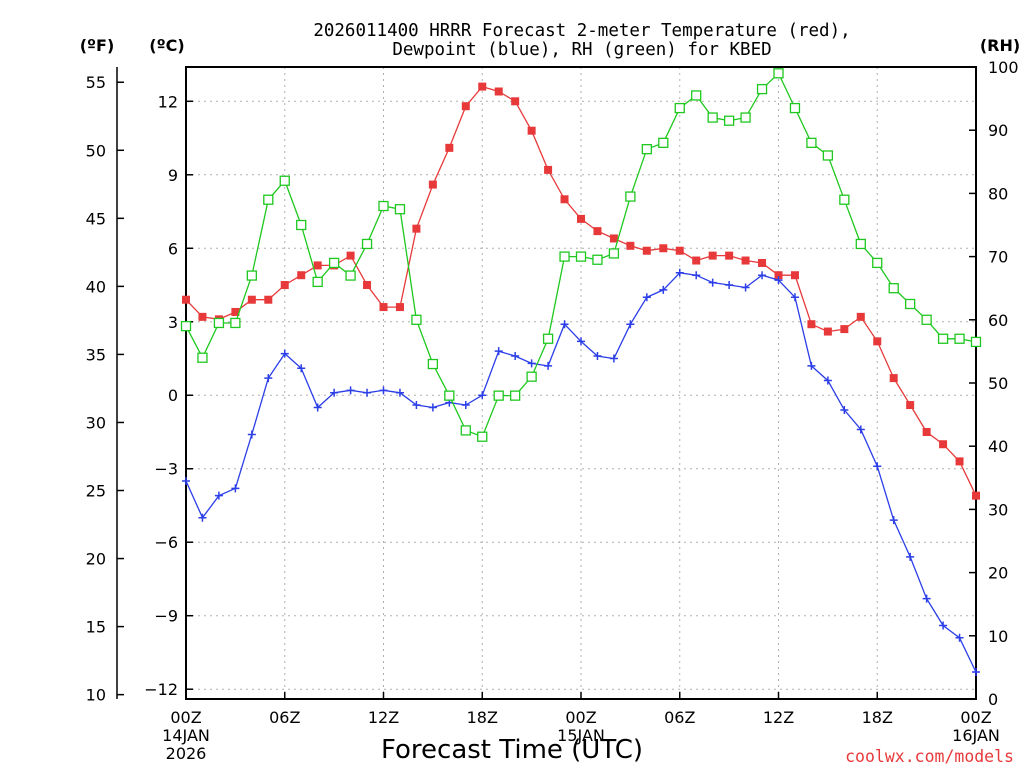  I want to click on celsius-tick-label: 0, so click(173, 395).